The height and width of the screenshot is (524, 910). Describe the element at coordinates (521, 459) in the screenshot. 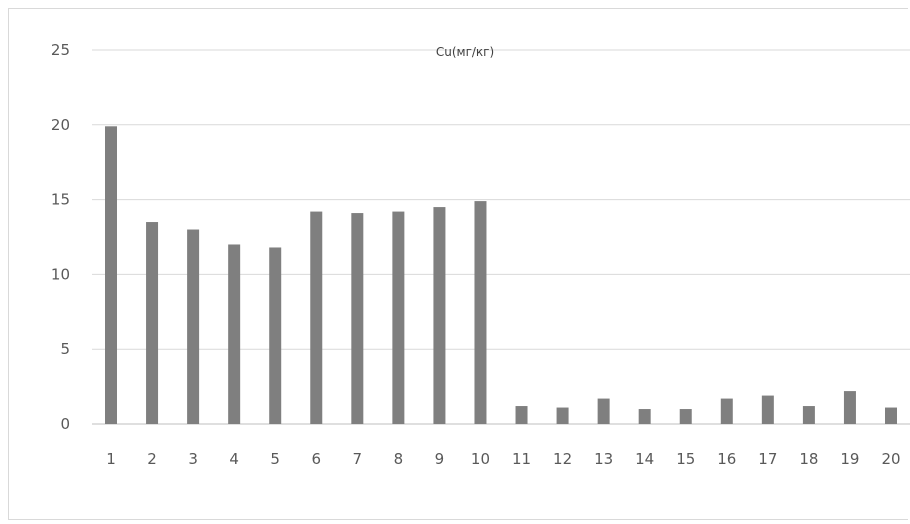

I see `x-tick-label: 11` at that location.